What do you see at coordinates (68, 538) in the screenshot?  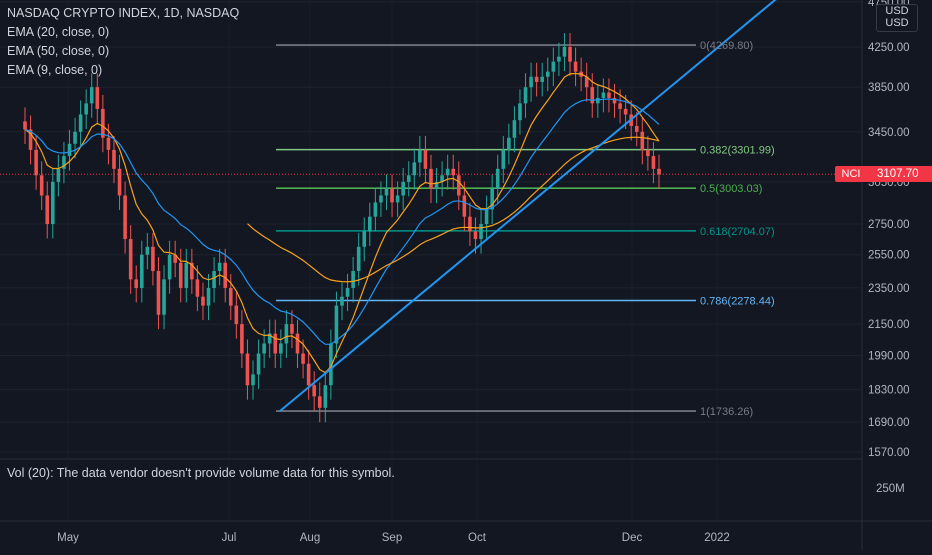 I see `time-tick-label: May` at bounding box center [68, 538].